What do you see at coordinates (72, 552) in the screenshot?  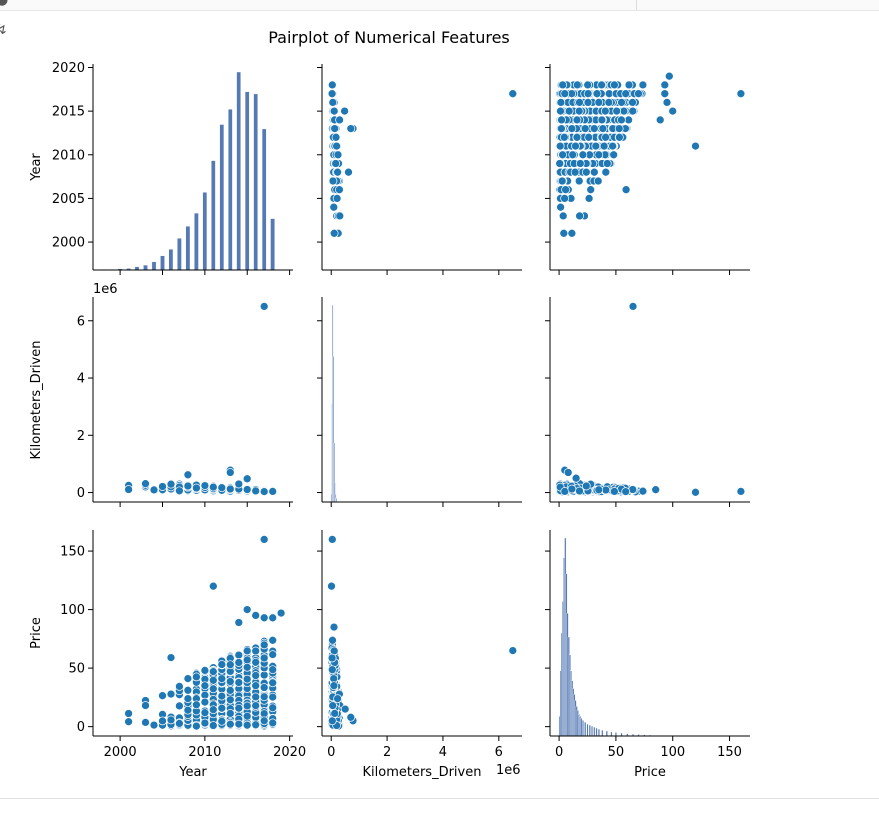 I see `y-tick-label: 150` at bounding box center [72, 552].